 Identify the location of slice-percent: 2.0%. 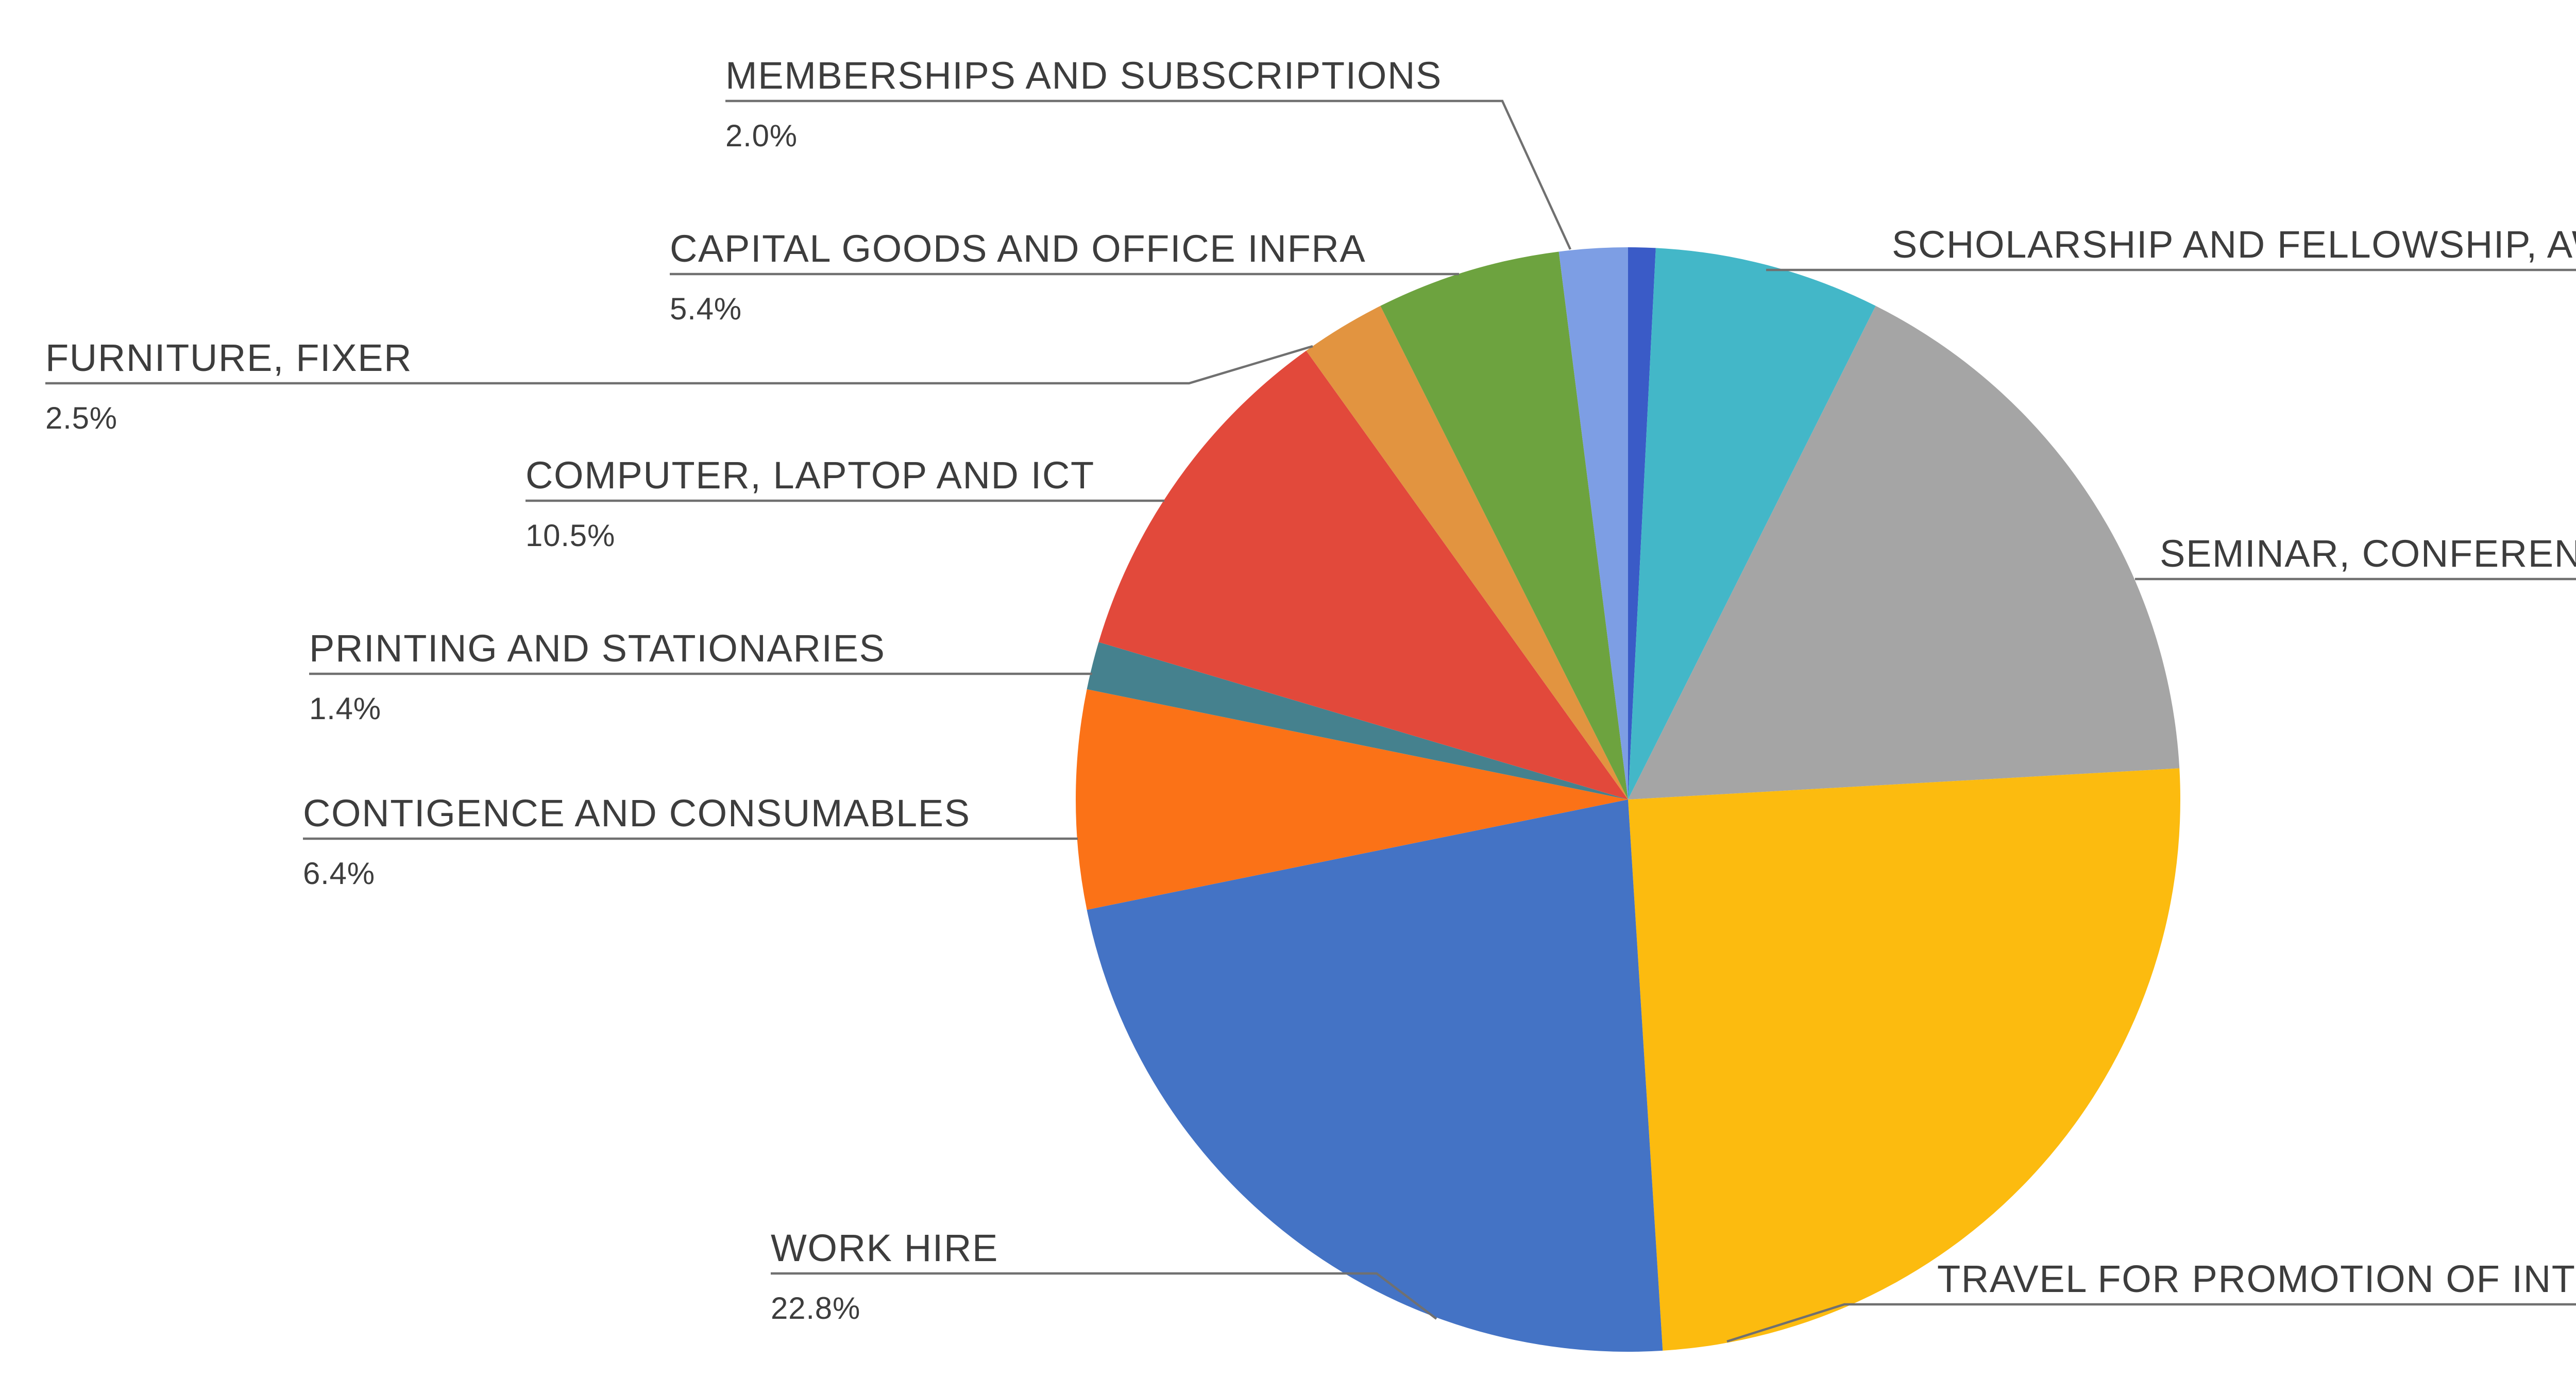
(761, 135).